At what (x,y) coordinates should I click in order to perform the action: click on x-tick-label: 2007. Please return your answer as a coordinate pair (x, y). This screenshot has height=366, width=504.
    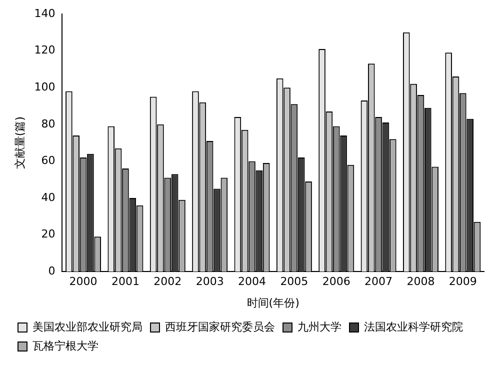
    Looking at the image, I should click on (378, 281).